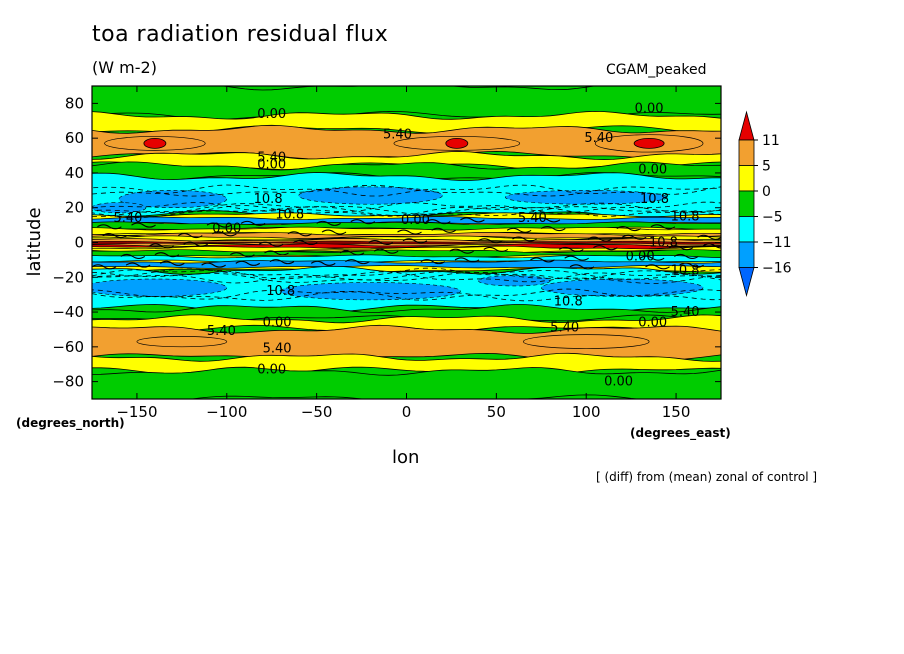 Image resolution: width=904 pixels, height=654 pixels. What do you see at coordinates (707, 477) in the screenshot?
I see `footnote: [ (diff) from (mean) zonal of control ]` at bounding box center [707, 477].